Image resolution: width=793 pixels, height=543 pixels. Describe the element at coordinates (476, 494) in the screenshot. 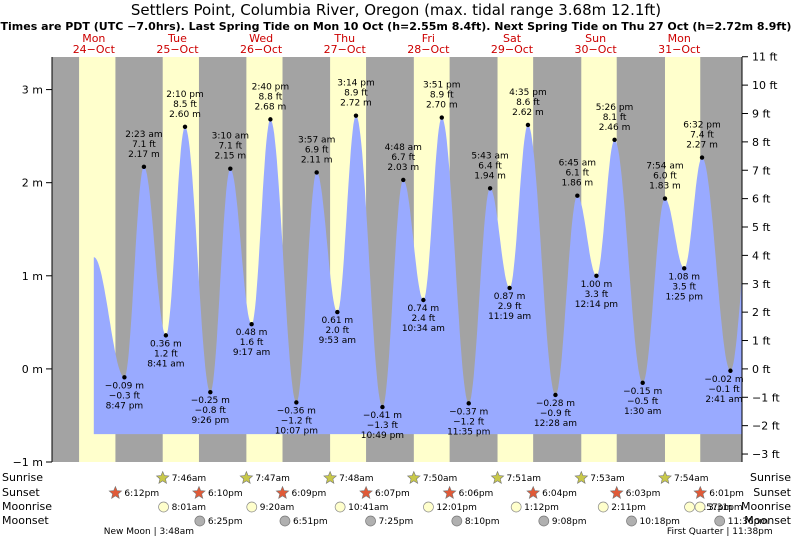

I see `sunset-time: 6:06pm` at that location.